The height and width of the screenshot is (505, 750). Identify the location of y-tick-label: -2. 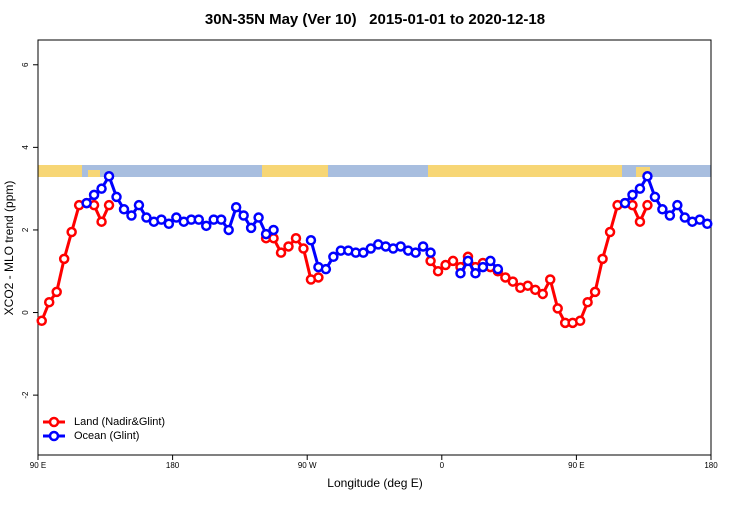
(25, 395).